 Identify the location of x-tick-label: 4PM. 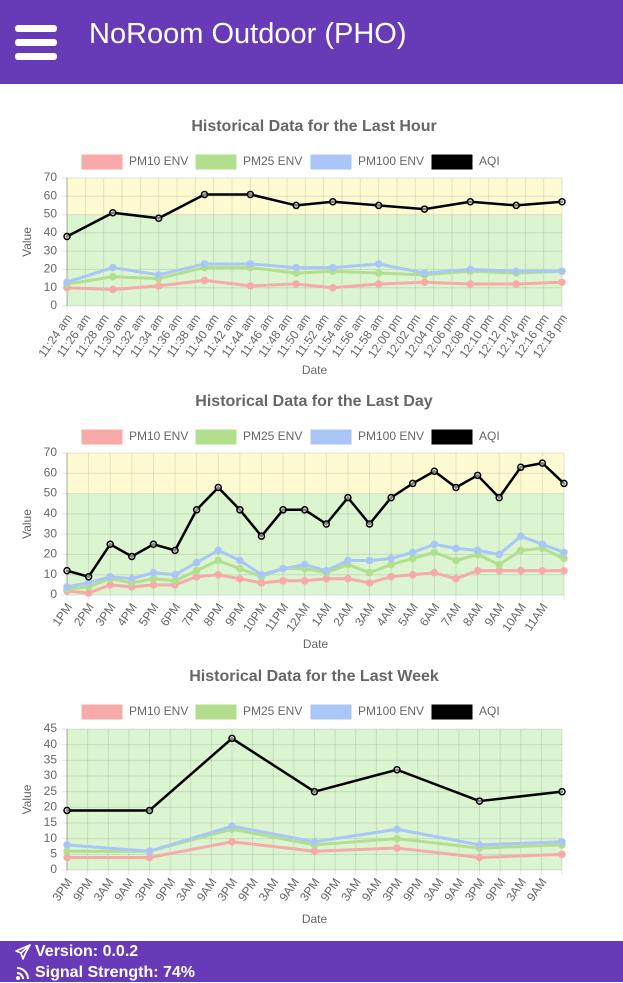
(127, 615).